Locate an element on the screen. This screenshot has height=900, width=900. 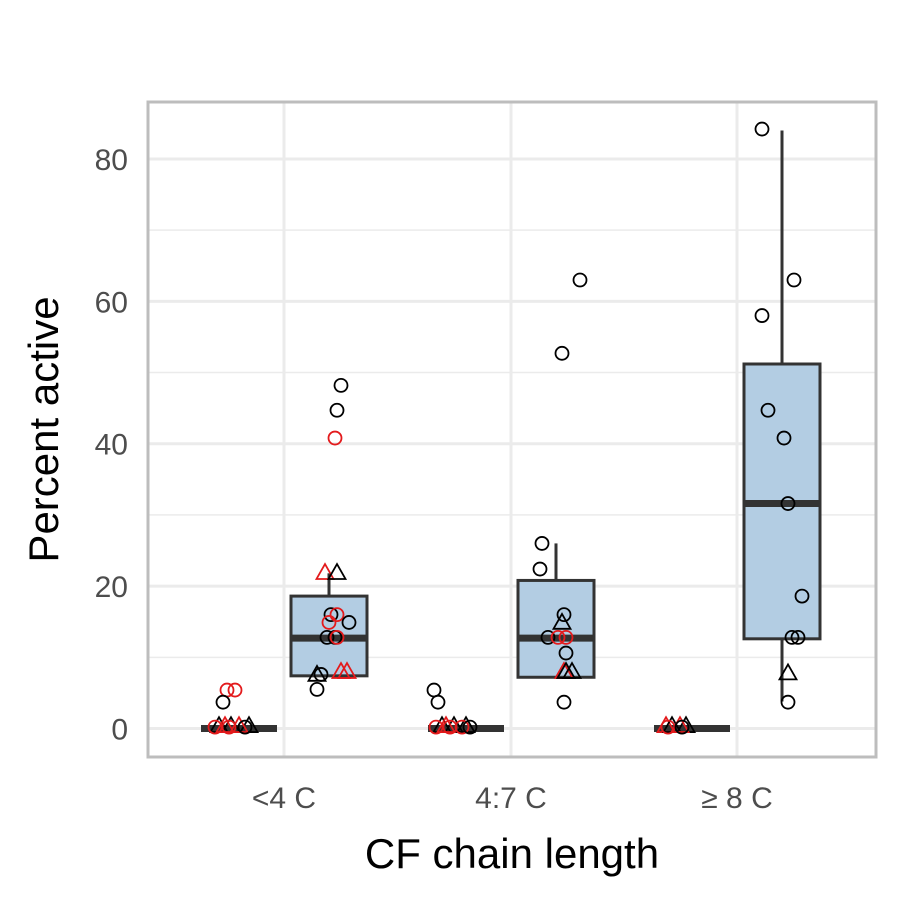
y-axis-ticks: 0 20 40 60 80 is located at coordinates (111, 445).